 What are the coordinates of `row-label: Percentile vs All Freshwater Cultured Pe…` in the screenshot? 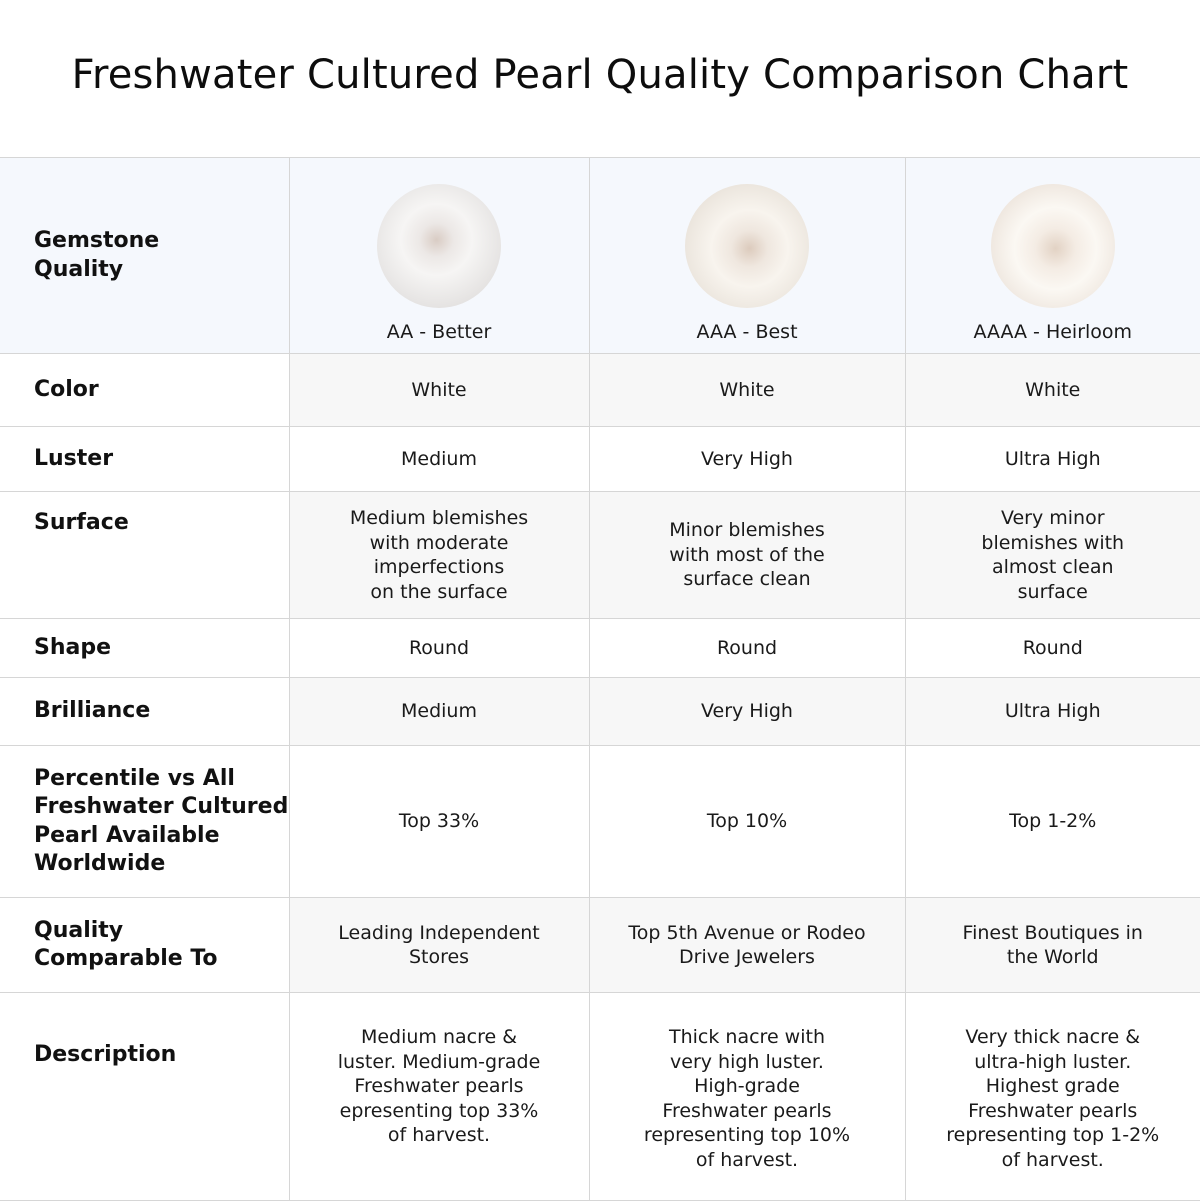 It's located at (144, 822).